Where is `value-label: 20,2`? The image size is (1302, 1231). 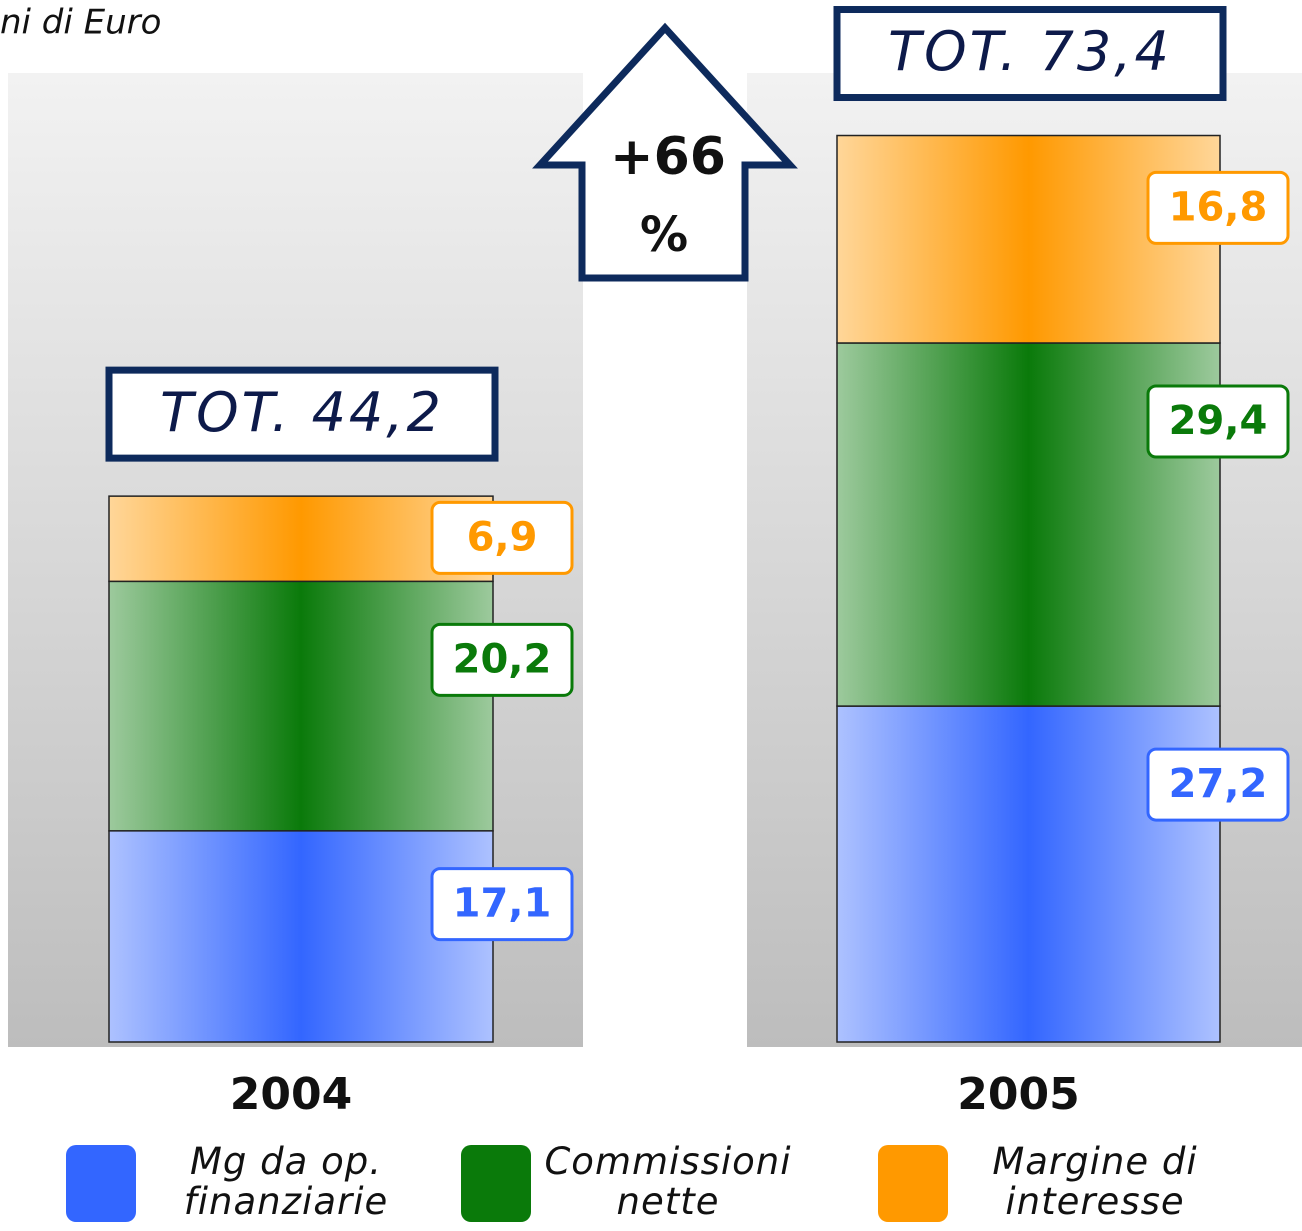 value-label: 20,2 is located at coordinates (502, 659).